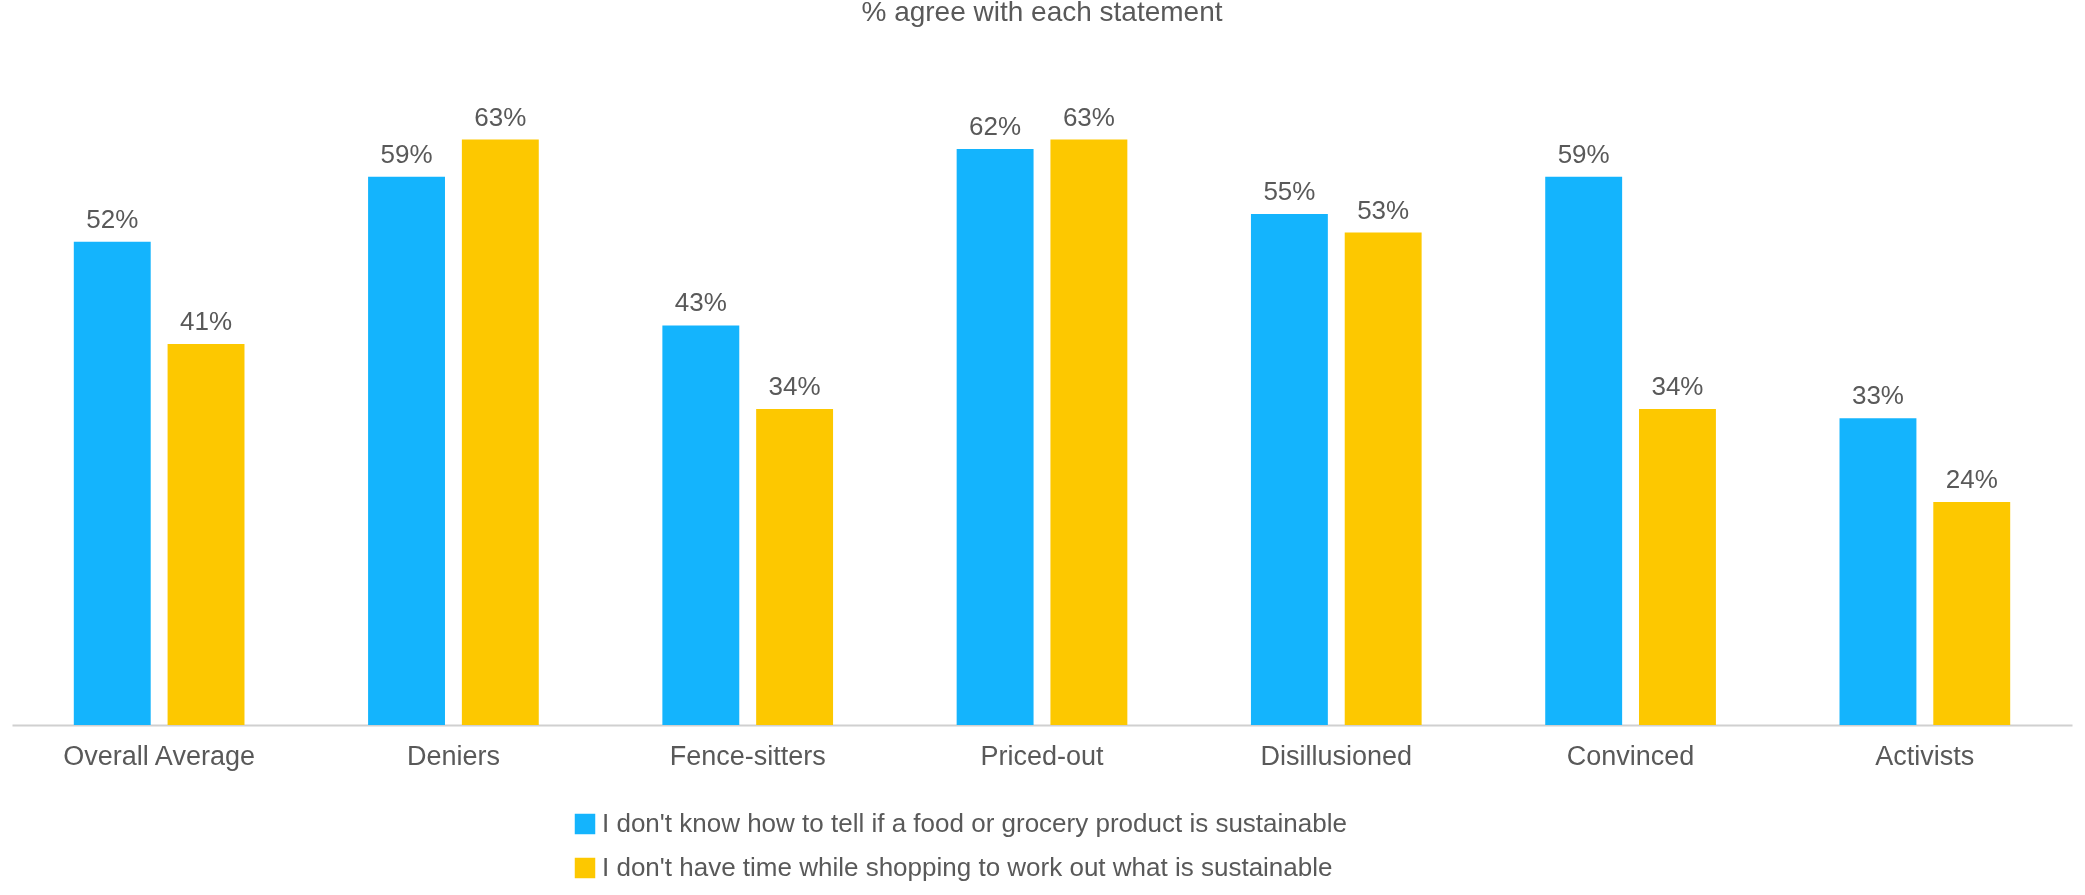 The height and width of the screenshot is (895, 2085). Describe the element at coordinates (1042, 755) in the screenshot. I see `x-tick-label: Priced-out` at that location.